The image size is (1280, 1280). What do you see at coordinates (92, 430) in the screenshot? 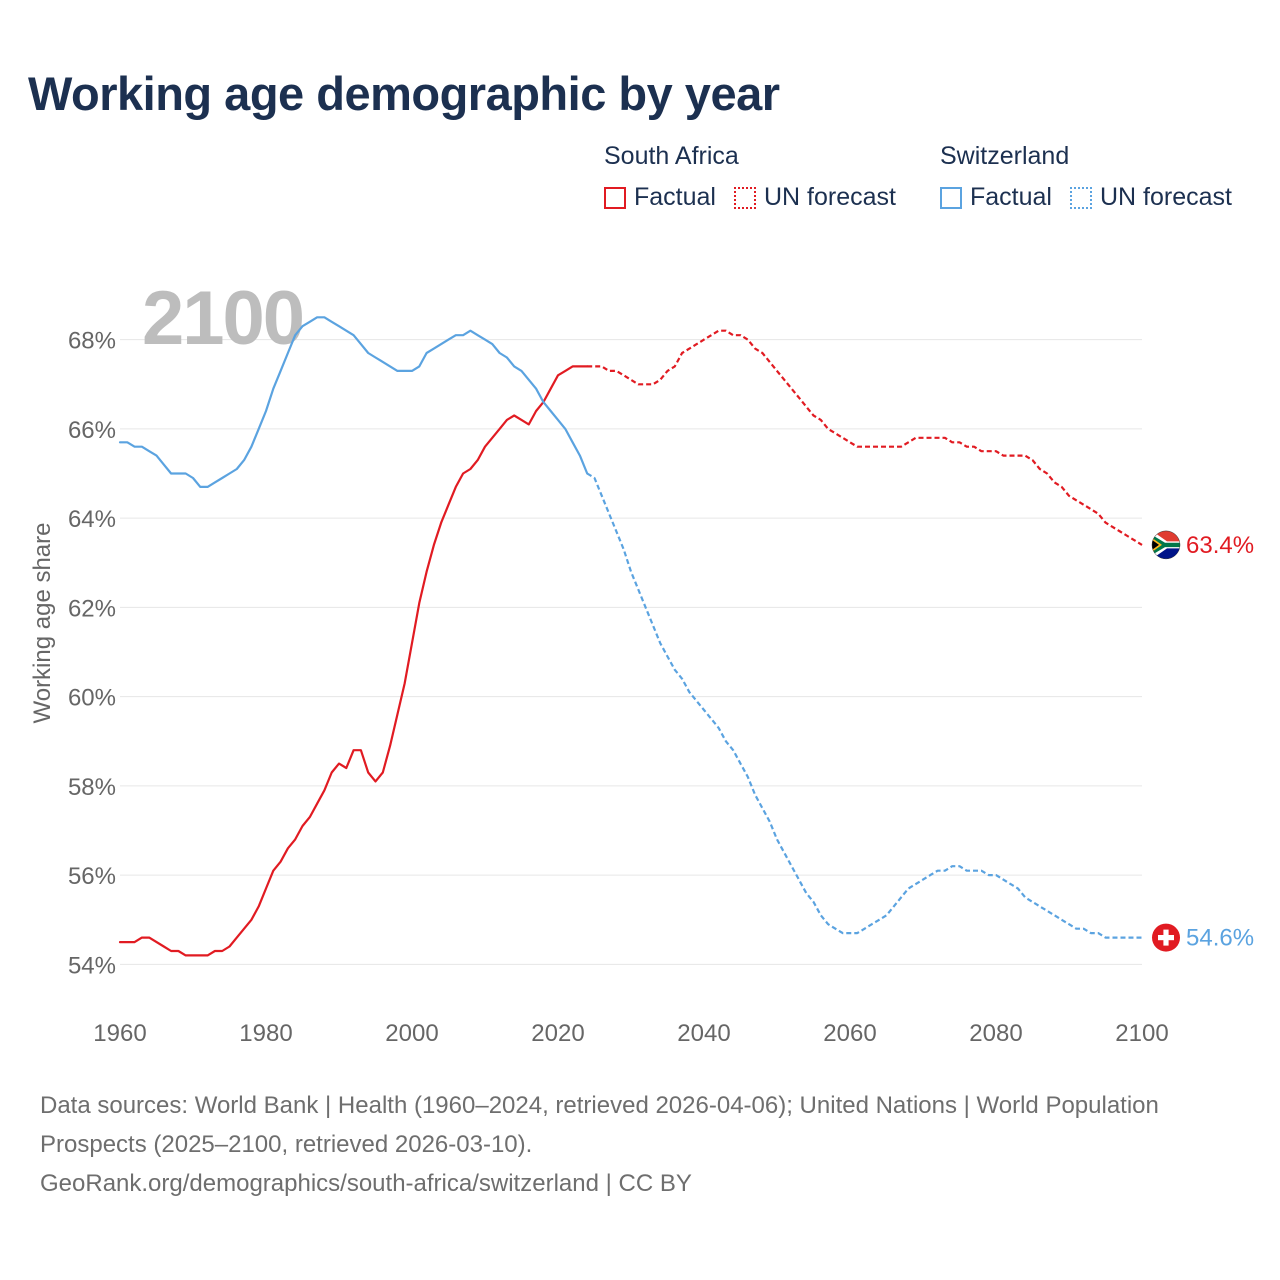
I see `y-tick-label: 66%` at bounding box center [92, 430].